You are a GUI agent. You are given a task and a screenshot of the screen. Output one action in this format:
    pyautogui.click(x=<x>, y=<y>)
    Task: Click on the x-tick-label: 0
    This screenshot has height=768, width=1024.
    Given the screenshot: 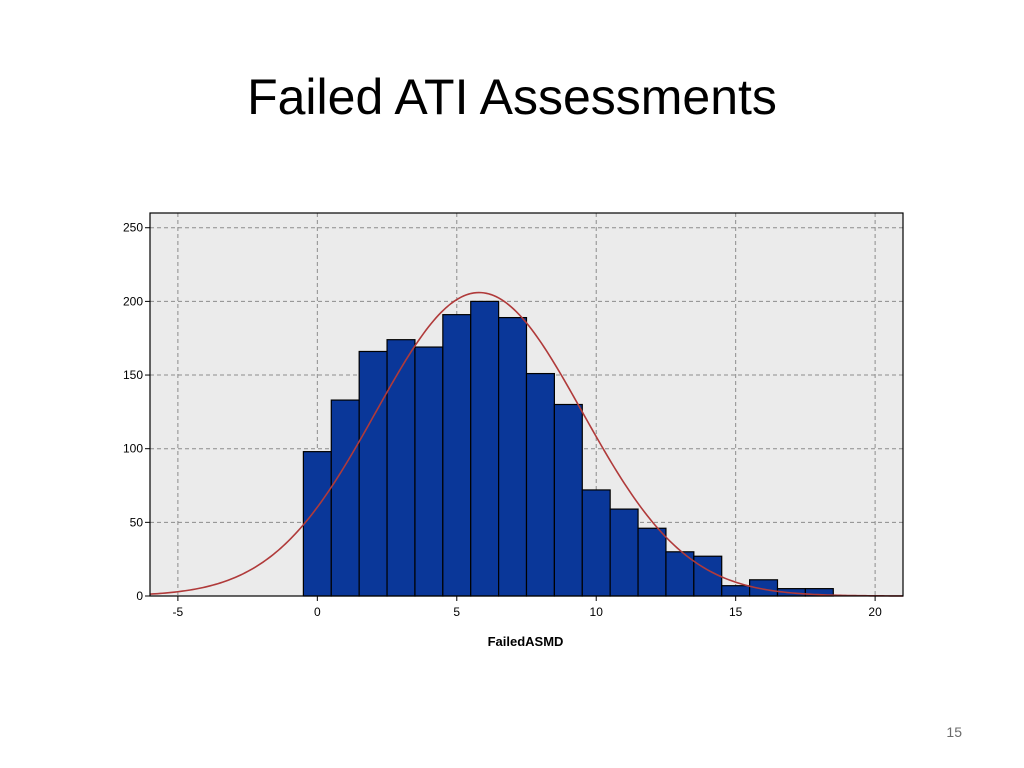 What is the action you would take?
    pyautogui.click(x=317, y=612)
    